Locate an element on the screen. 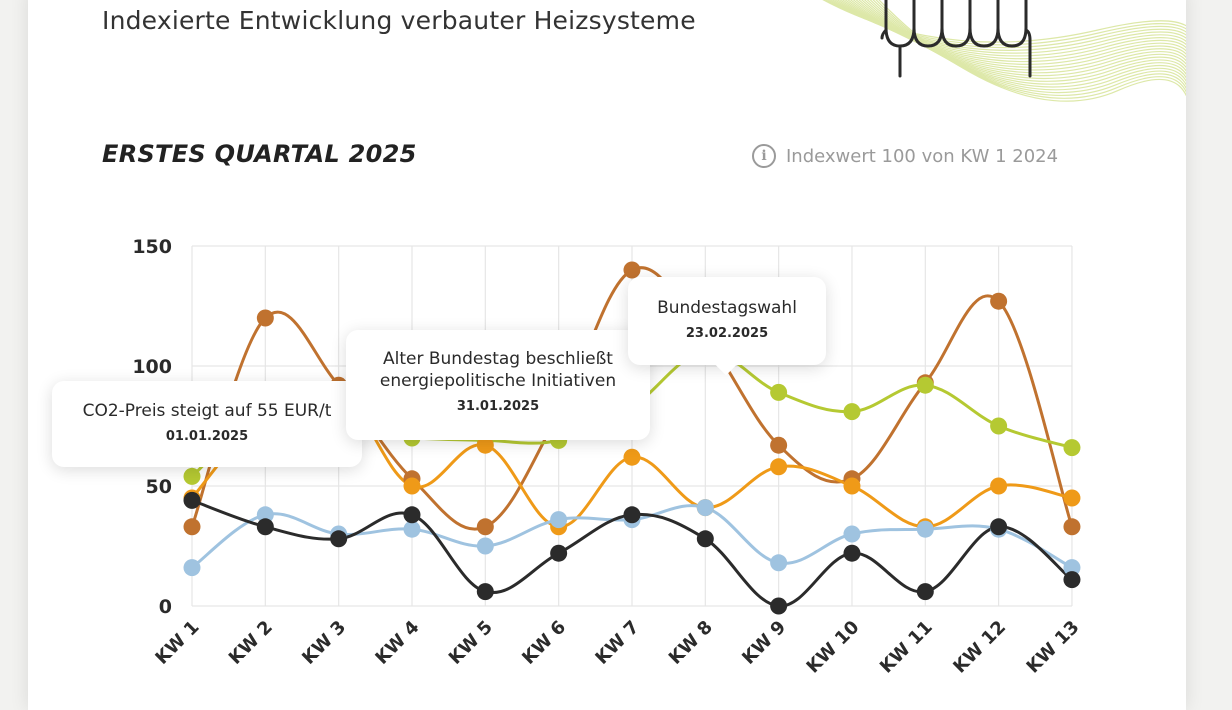 This screenshot has width=1232, height=710. y-tick-label: 50 is located at coordinates (159, 487).